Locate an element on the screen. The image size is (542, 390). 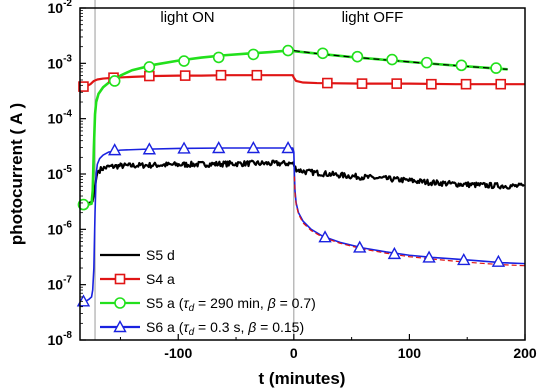
region-labels: light ON light OFF is located at coordinates (281, 17).